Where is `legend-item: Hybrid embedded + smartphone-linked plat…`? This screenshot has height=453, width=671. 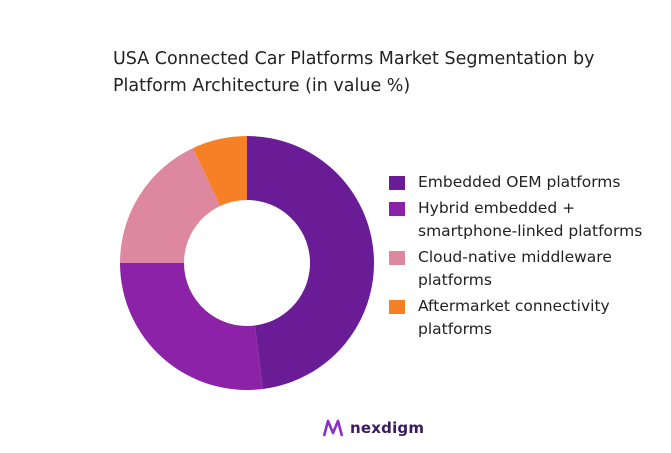
legend-item: Hybrid embedded + smartphone-linked plat… is located at coordinates (524, 220).